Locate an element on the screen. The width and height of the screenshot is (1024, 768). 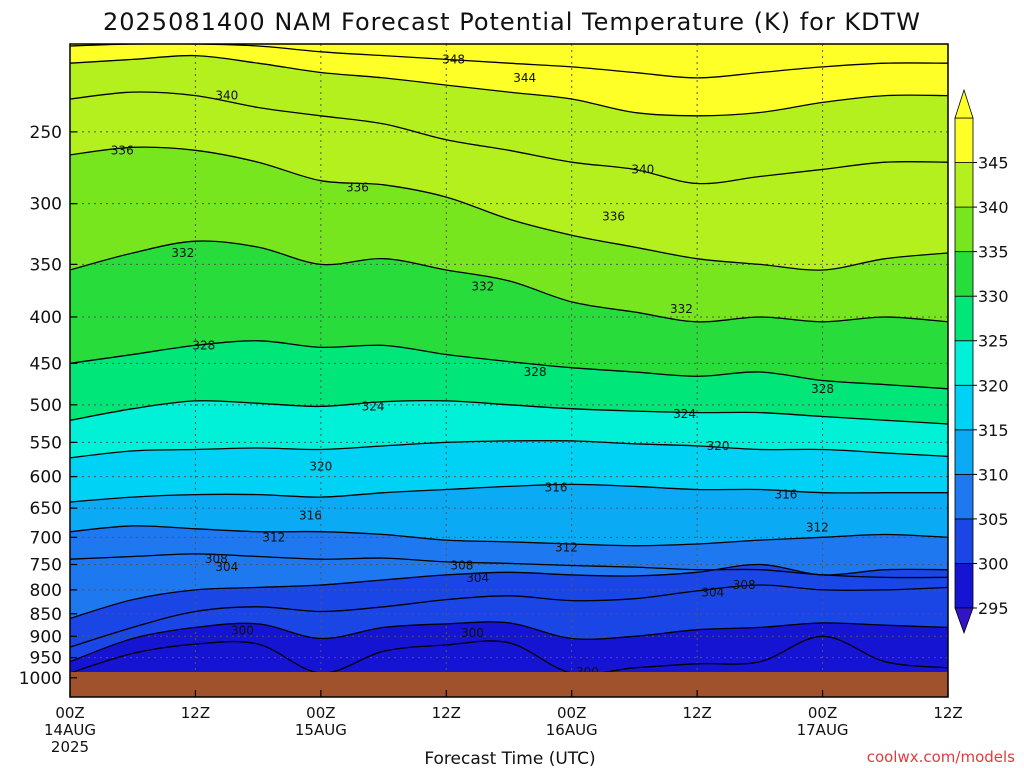
colorbar-label: 345 is located at coordinates (993, 163).